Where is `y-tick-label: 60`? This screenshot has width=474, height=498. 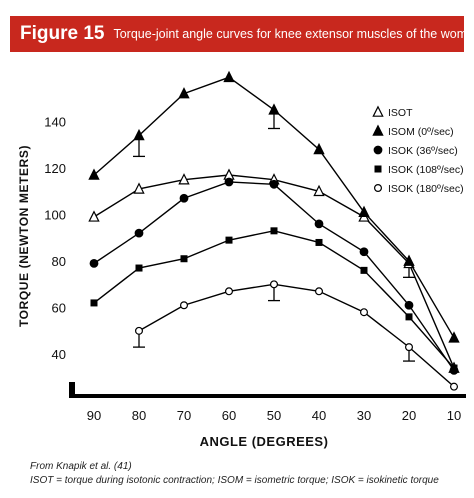
y-tick-label: 60 is located at coordinates (59, 308).